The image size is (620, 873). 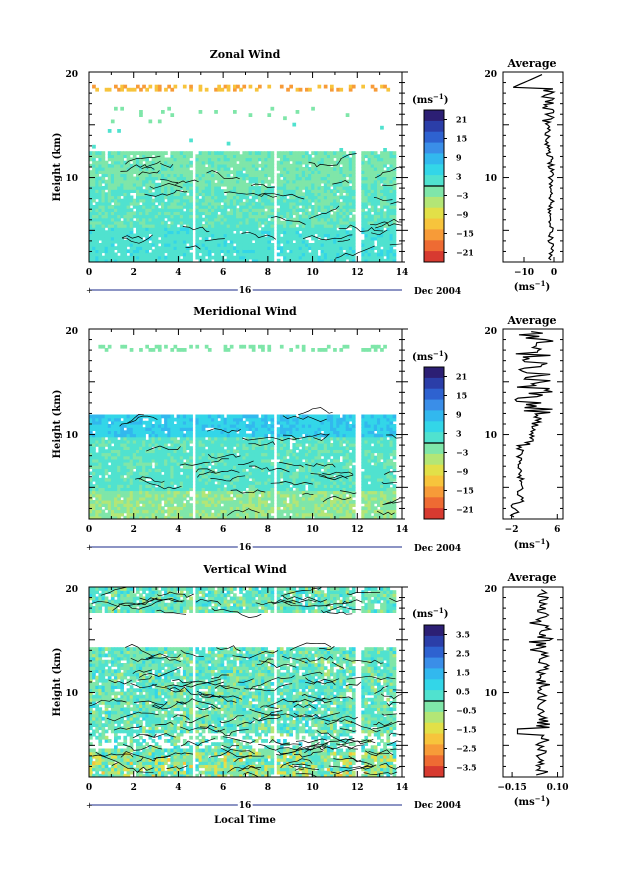 I want to click on contour-line, so click(x=361, y=228).